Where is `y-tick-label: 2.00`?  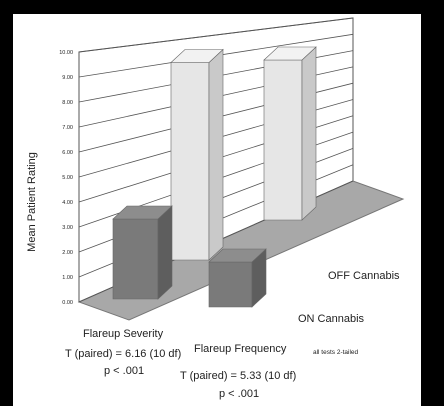
y-tick-label: 2.00 is located at coordinates (67, 253).